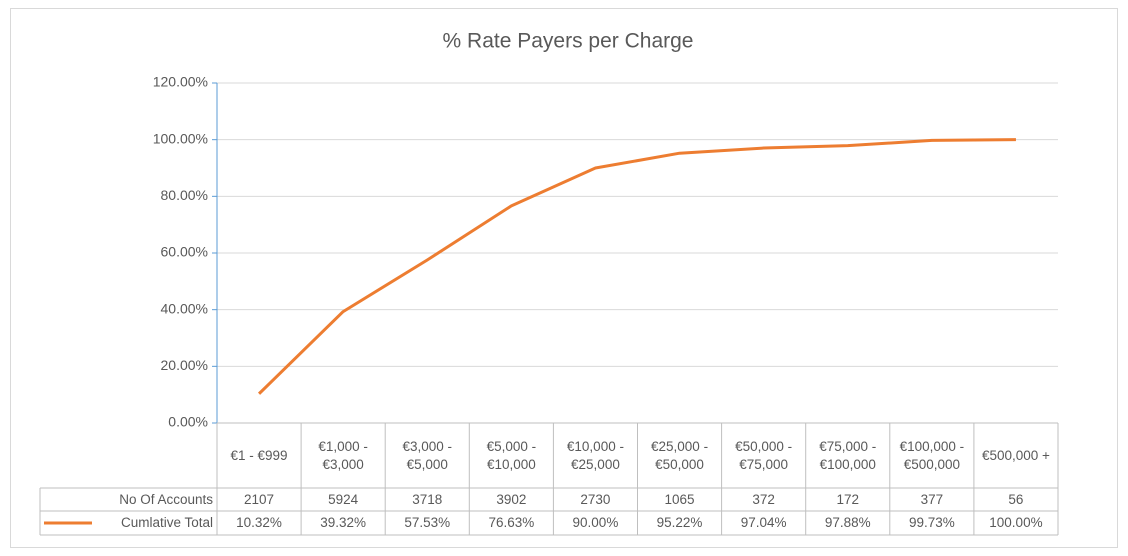  What do you see at coordinates (763, 522) in the screenshot?
I see `table-value: 97.04%` at bounding box center [763, 522].